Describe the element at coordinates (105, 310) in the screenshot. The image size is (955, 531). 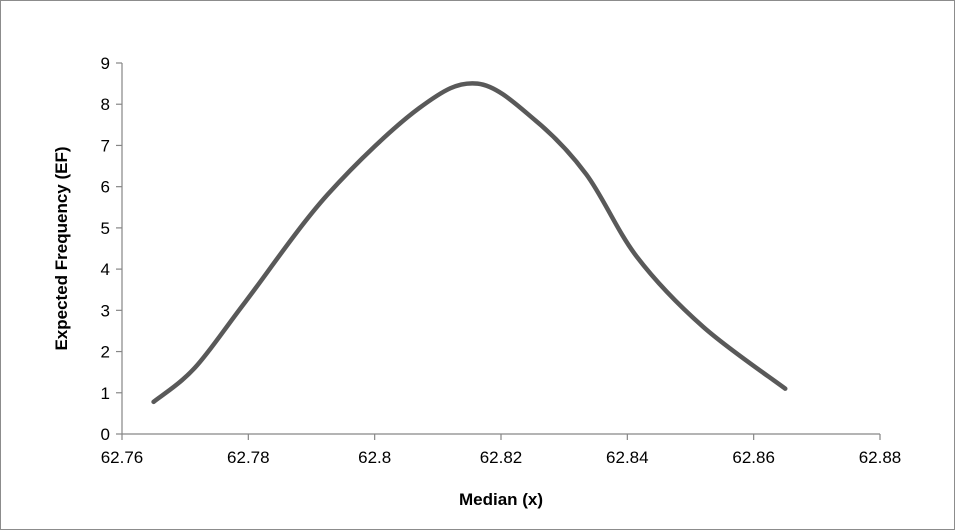
I see `y-tick-label: 3` at that location.